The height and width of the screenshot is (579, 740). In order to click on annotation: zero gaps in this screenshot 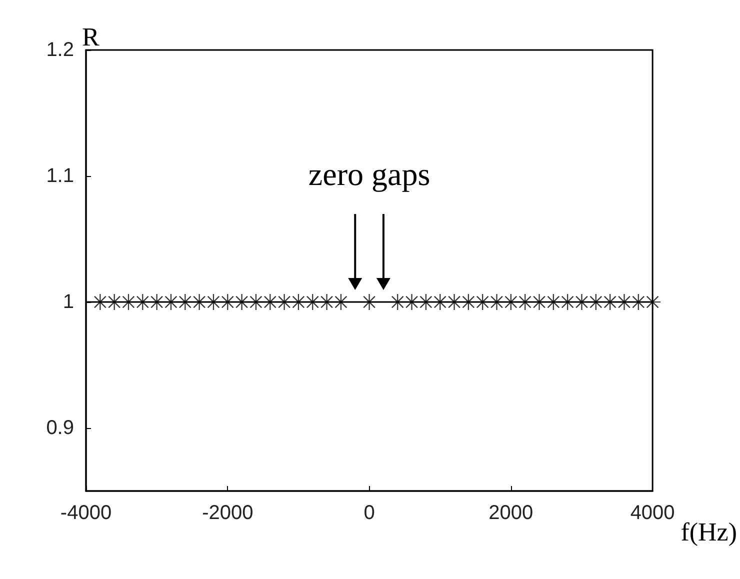, I will do `click(369, 174)`.